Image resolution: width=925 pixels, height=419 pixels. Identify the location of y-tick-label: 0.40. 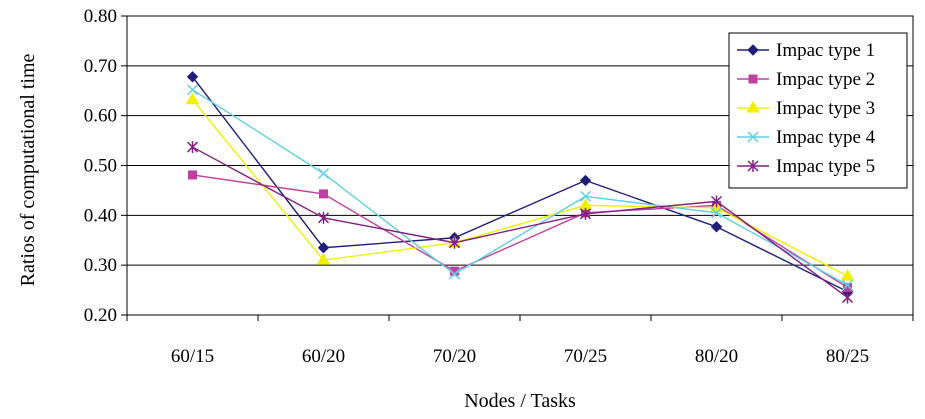
(100, 215).